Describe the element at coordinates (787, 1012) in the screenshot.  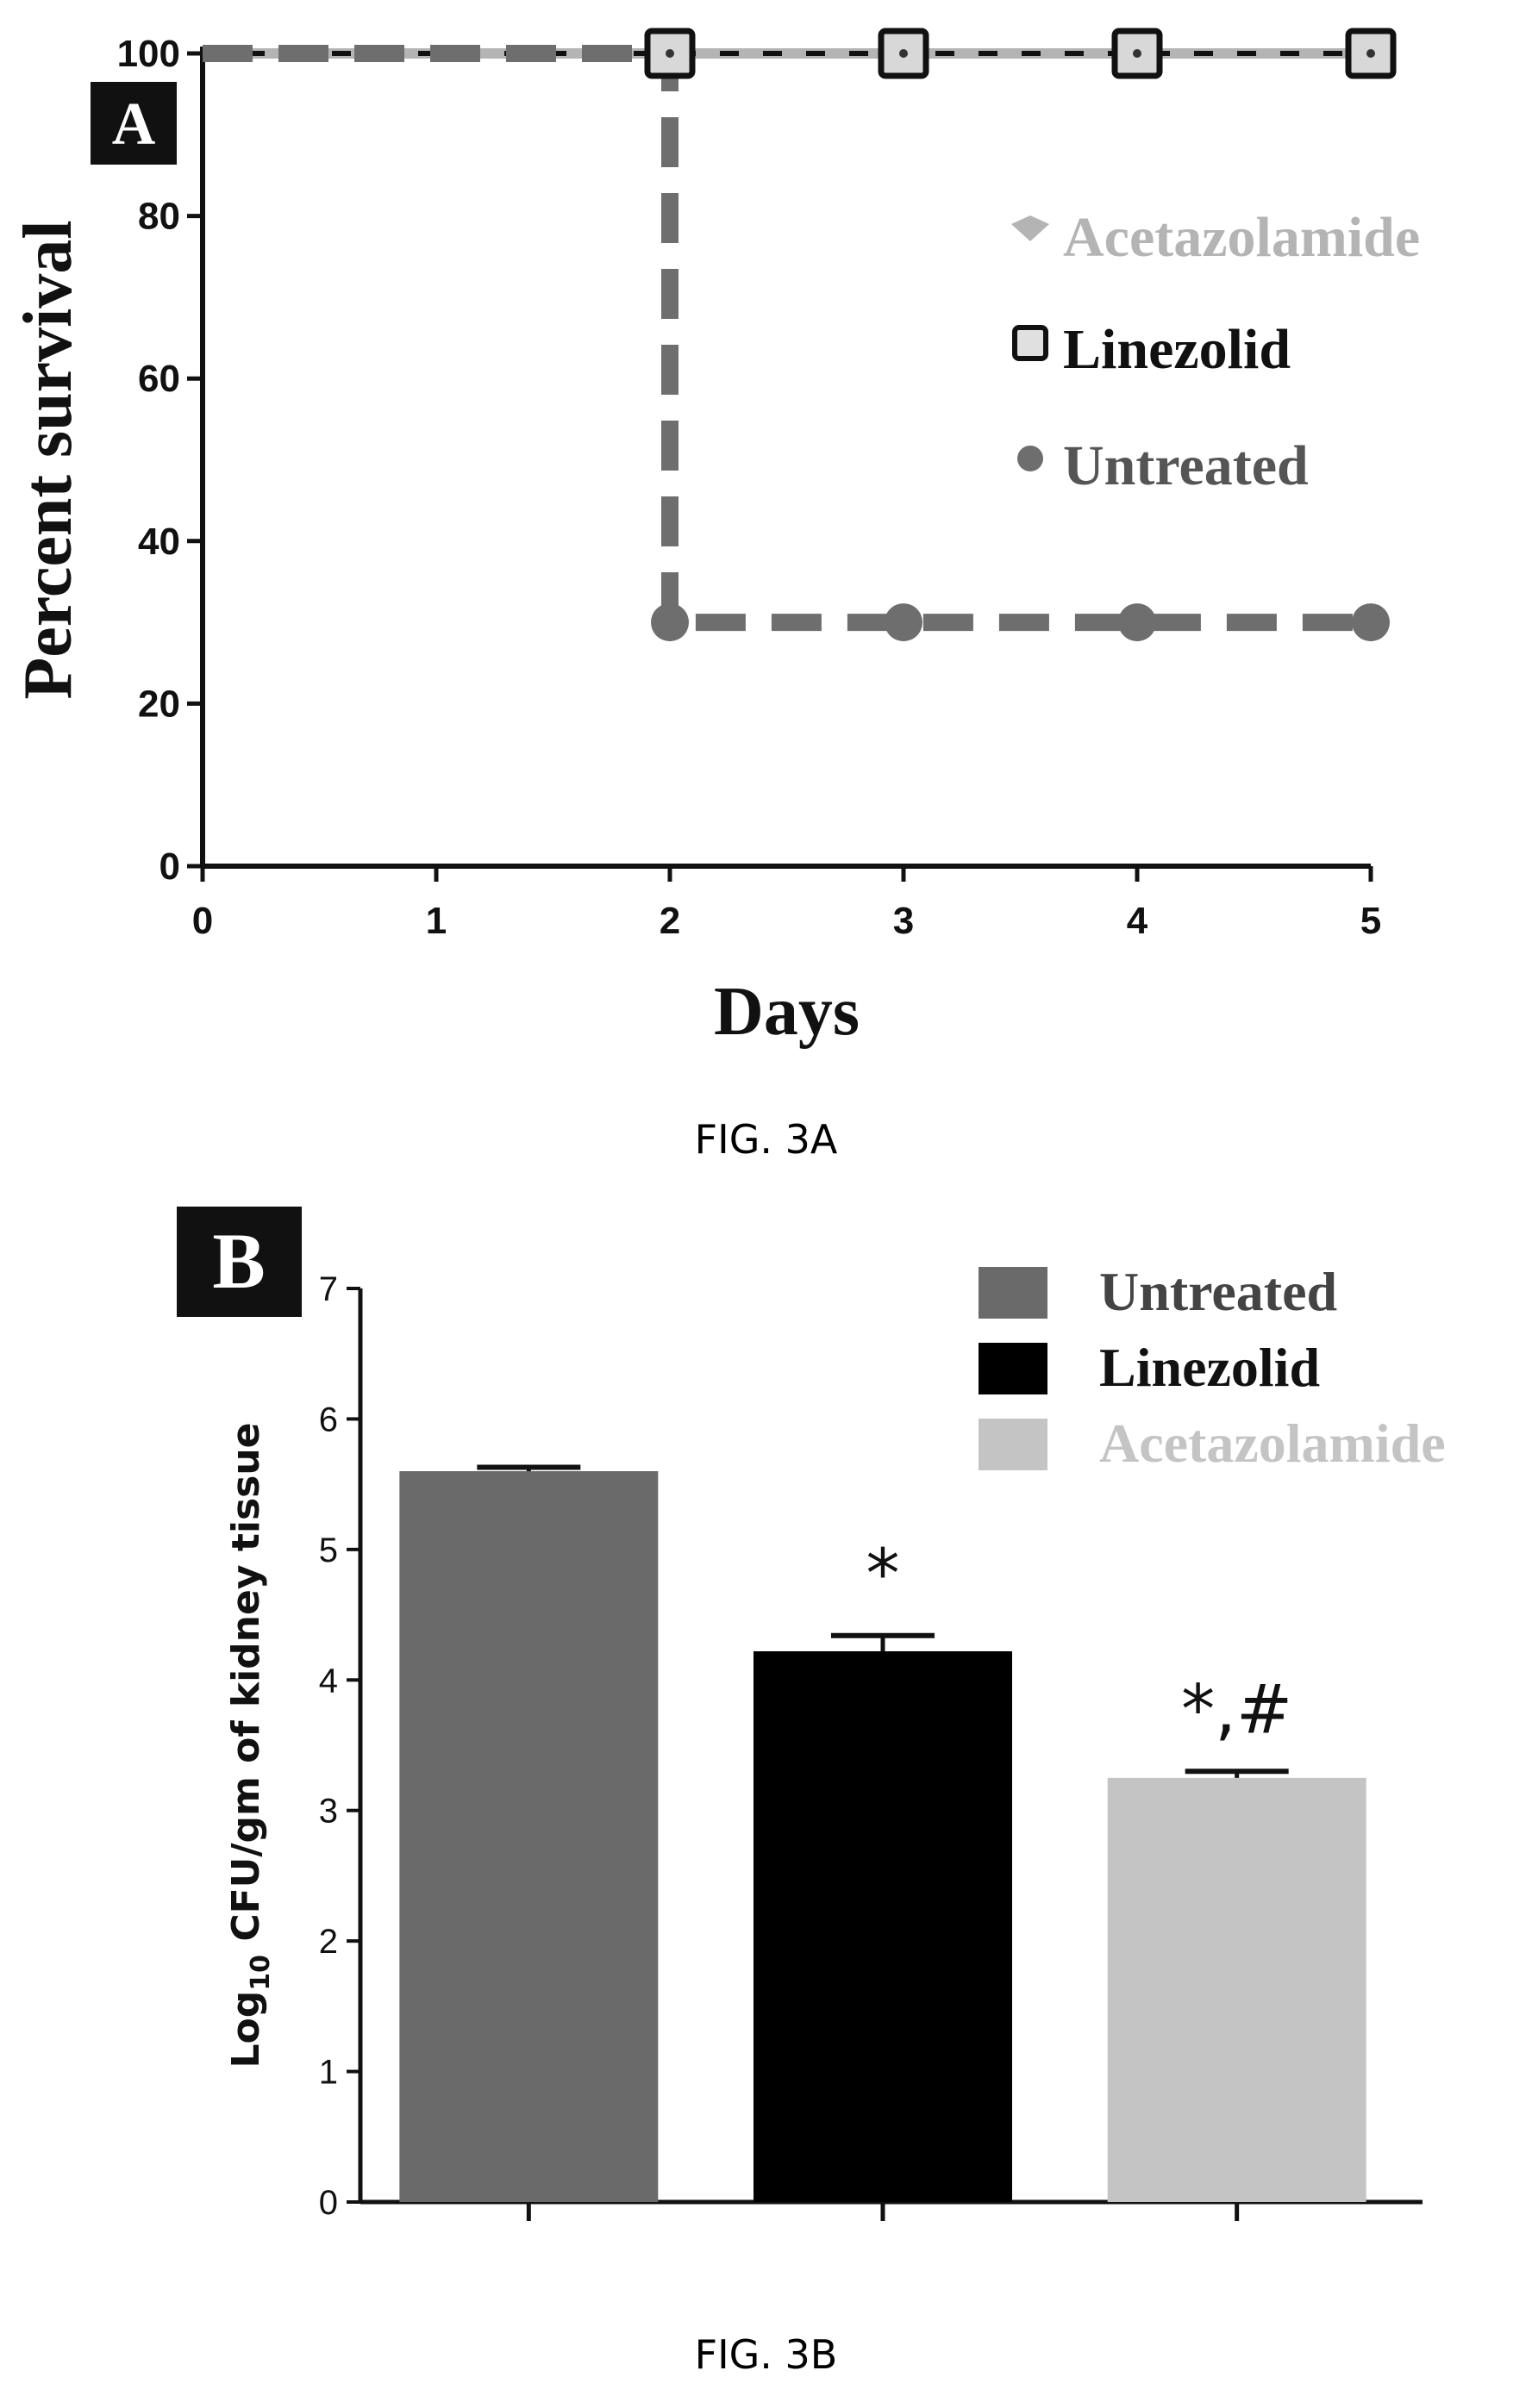
I see `x-axis-label: Days` at that location.